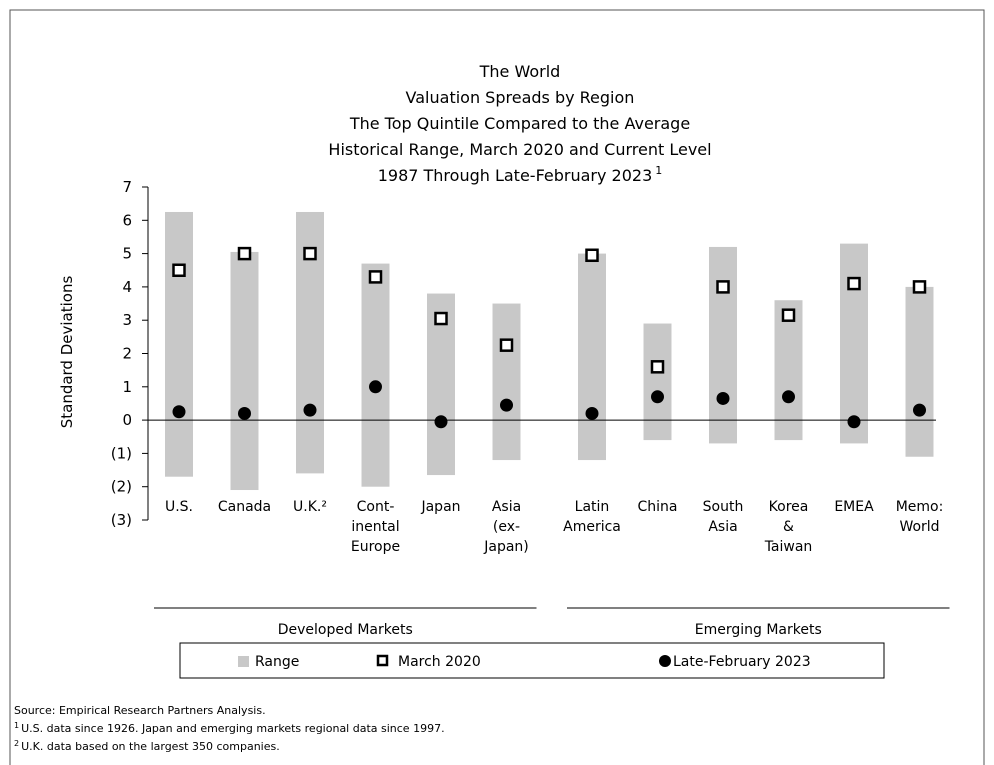 This screenshot has width=994, height=765. I want to click on title-line: The World, so click(520, 71).